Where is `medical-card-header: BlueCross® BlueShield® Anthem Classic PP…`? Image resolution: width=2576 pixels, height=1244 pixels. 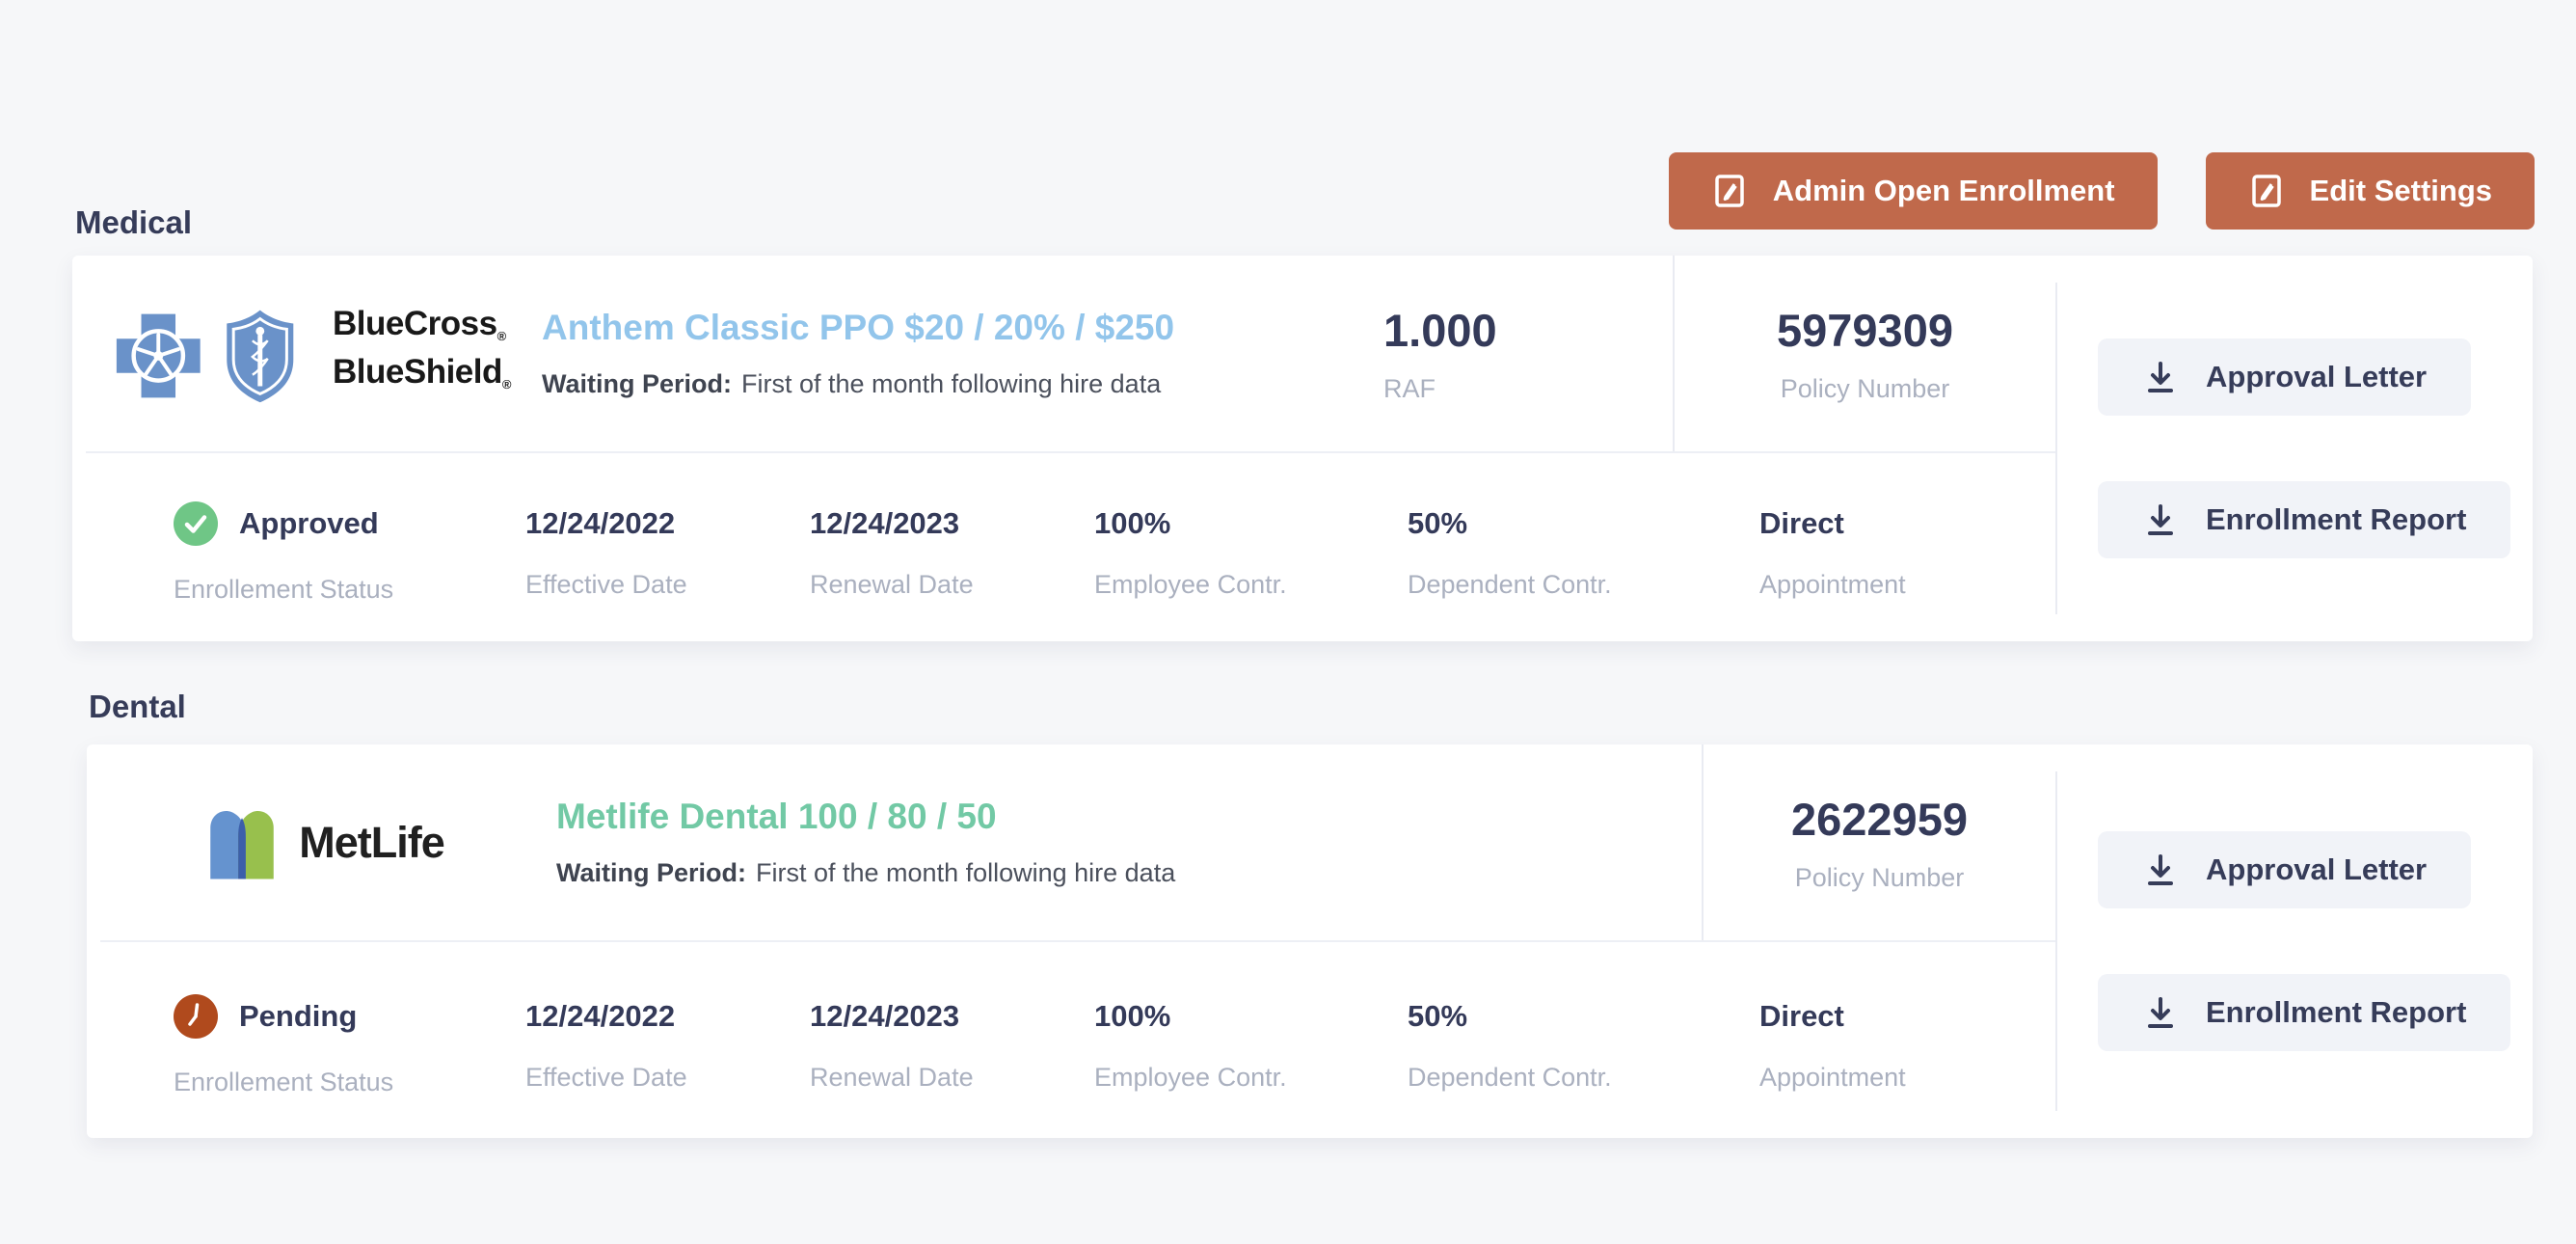 medical-card-header: BlueCross® BlueShield® Anthem Classic PP… is located at coordinates (1070, 354).